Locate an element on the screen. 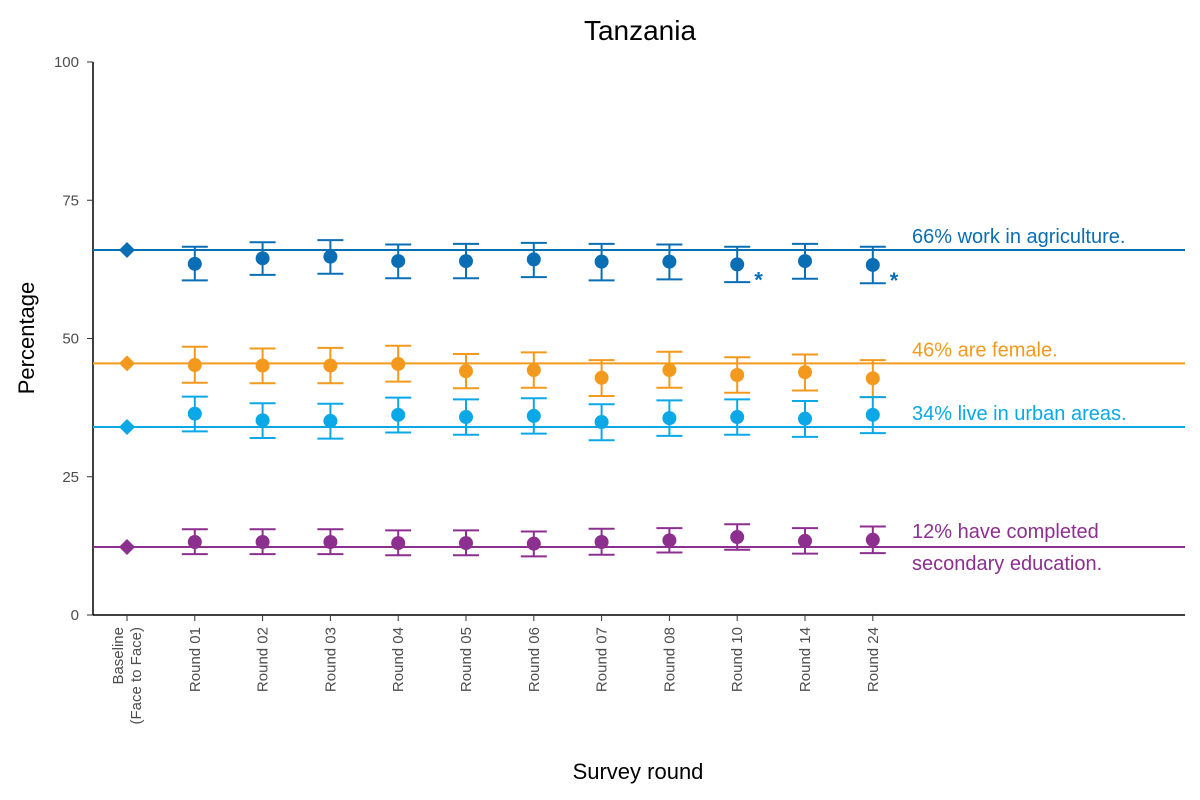  x-tick-label: Round 04 is located at coordinates (398, 659).